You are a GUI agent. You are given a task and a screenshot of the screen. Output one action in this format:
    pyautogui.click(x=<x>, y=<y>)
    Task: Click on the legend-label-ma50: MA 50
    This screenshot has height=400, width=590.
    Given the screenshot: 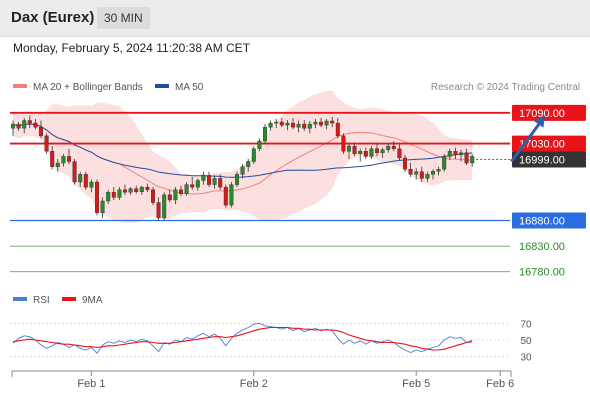 What is the action you would take?
    pyautogui.click(x=189, y=87)
    